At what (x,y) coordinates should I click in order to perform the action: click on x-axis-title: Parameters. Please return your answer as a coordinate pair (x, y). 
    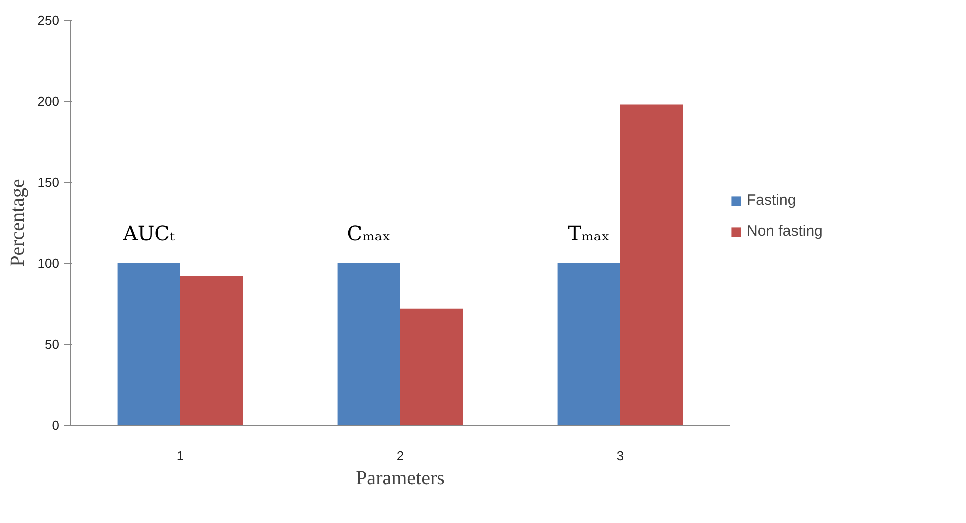
    Looking at the image, I should click on (401, 479).